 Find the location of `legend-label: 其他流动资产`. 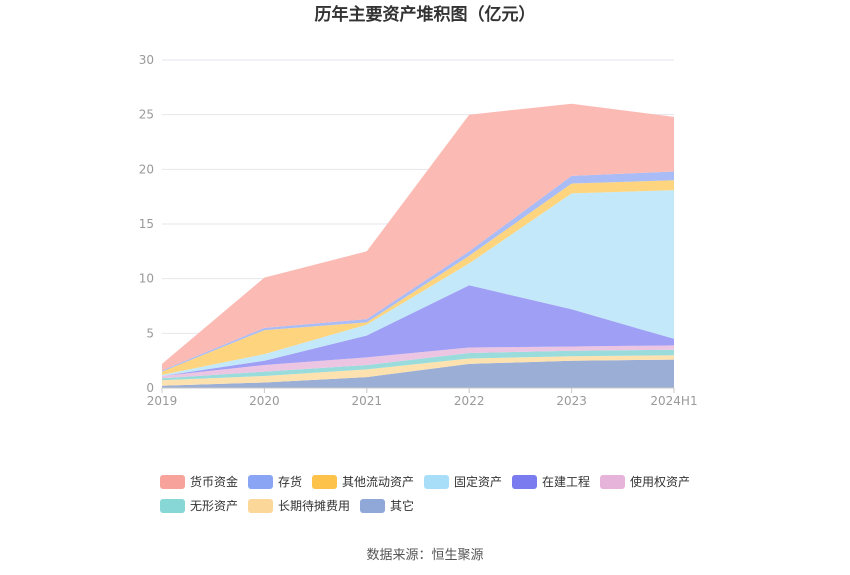

legend-label: 其他流动资产 is located at coordinates (378, 482).